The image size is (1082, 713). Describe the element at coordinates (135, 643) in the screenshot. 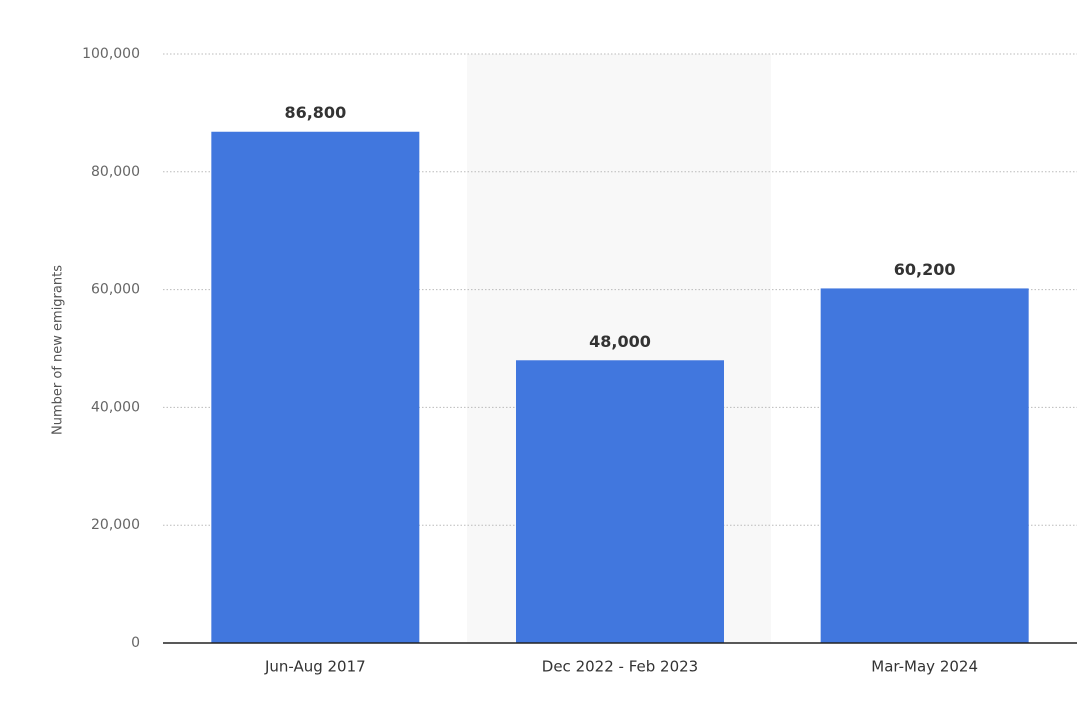

I see `y-tick-label: 0` at that location.